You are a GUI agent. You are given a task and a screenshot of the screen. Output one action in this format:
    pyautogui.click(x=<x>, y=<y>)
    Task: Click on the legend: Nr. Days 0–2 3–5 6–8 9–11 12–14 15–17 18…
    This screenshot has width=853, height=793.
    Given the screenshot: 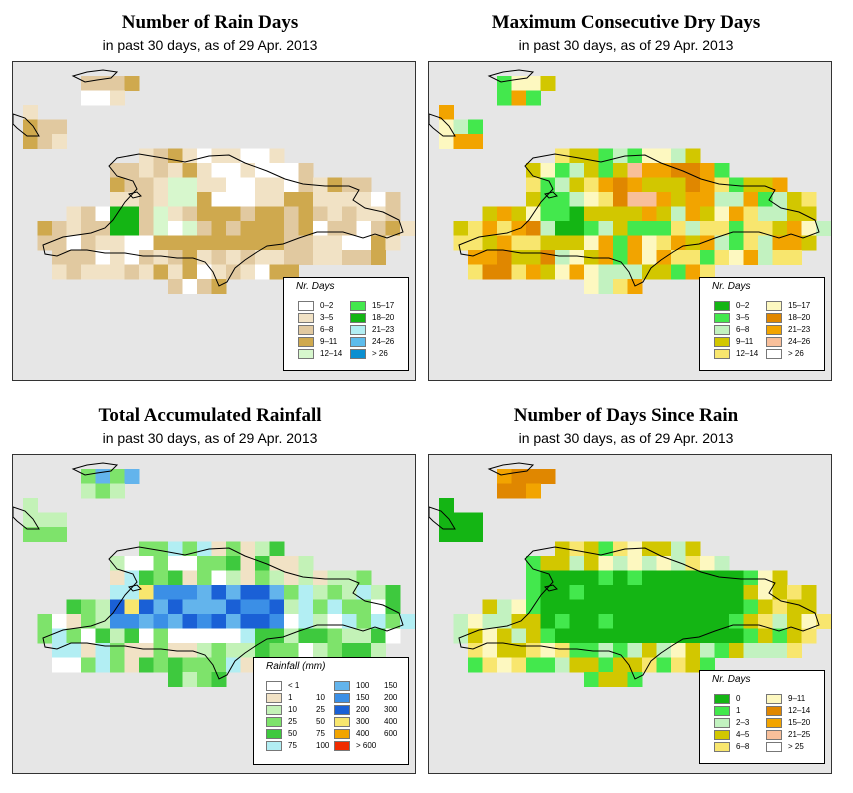 What is the action you would take?
    pyautogui.click(x=762, y=324)
    